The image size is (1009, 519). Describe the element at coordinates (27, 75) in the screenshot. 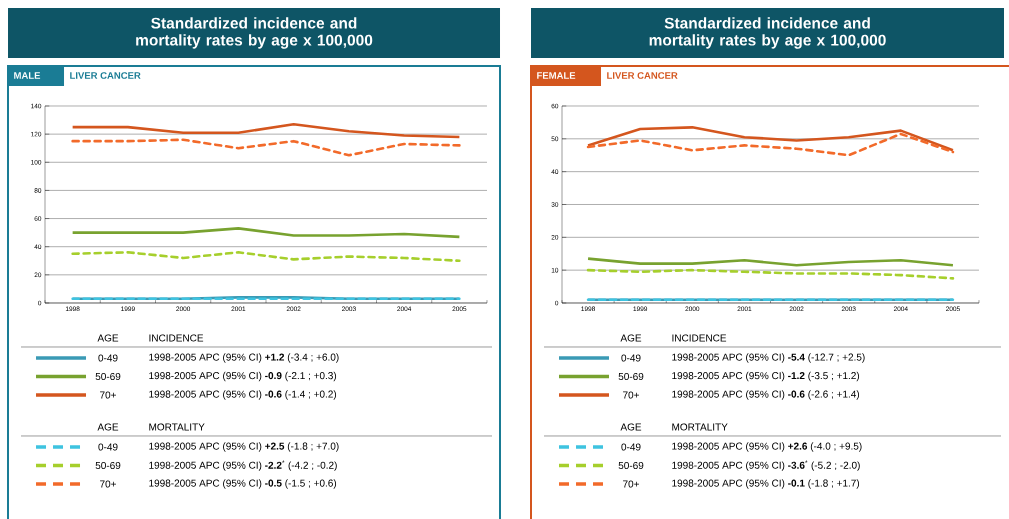

I see `chart-subtitle: MALE` at that location.